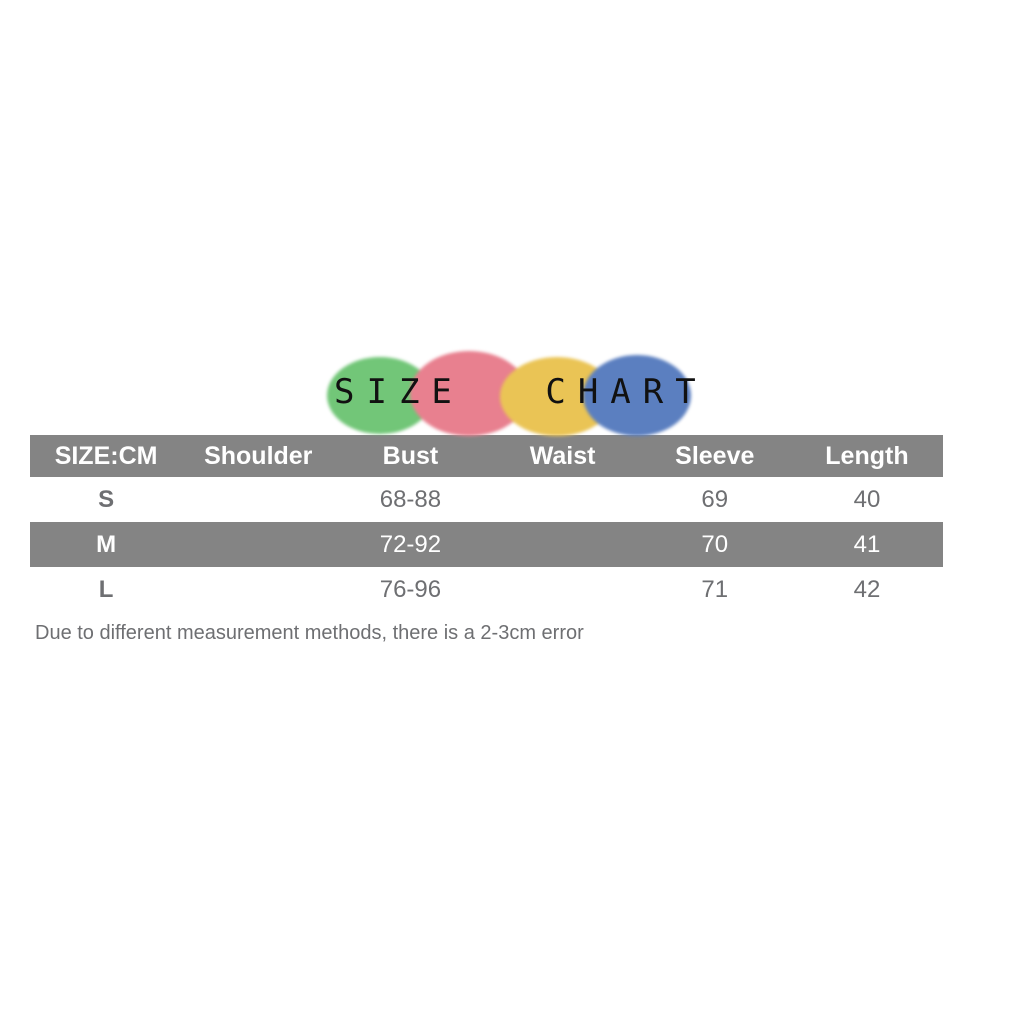 Image resolution: width=1024 pixels, height=1024 pixels. What do you see at coordinates (867, 499) in the screenshot?
I see `cell-s-length: 40` at bounding box center [867, 499].